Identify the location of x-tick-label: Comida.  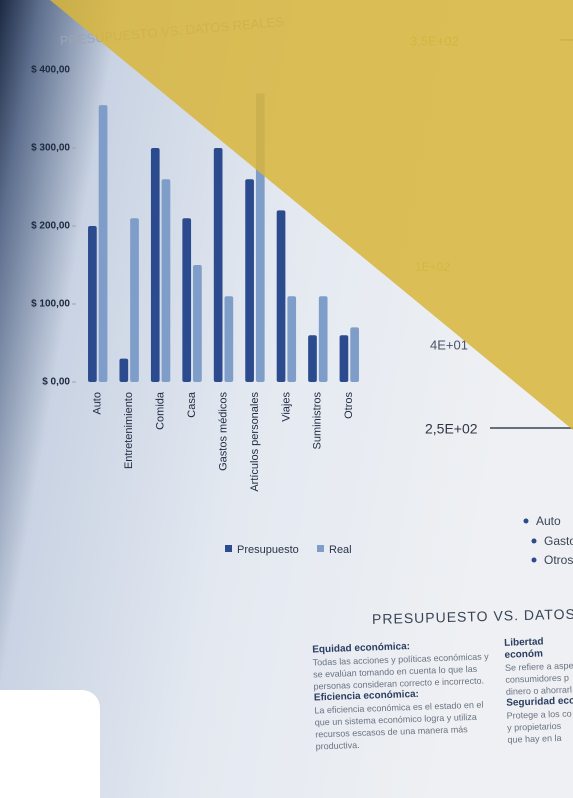
(161, 410).